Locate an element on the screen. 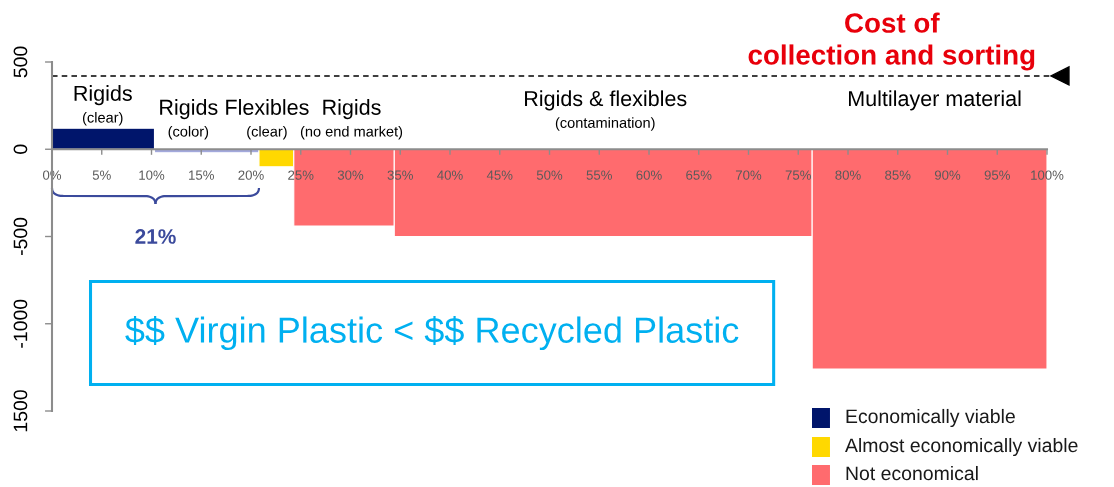 The height and width of the screenshot is (487, 1114). x-tick-label: 5% is located at coordinates (101, 175).